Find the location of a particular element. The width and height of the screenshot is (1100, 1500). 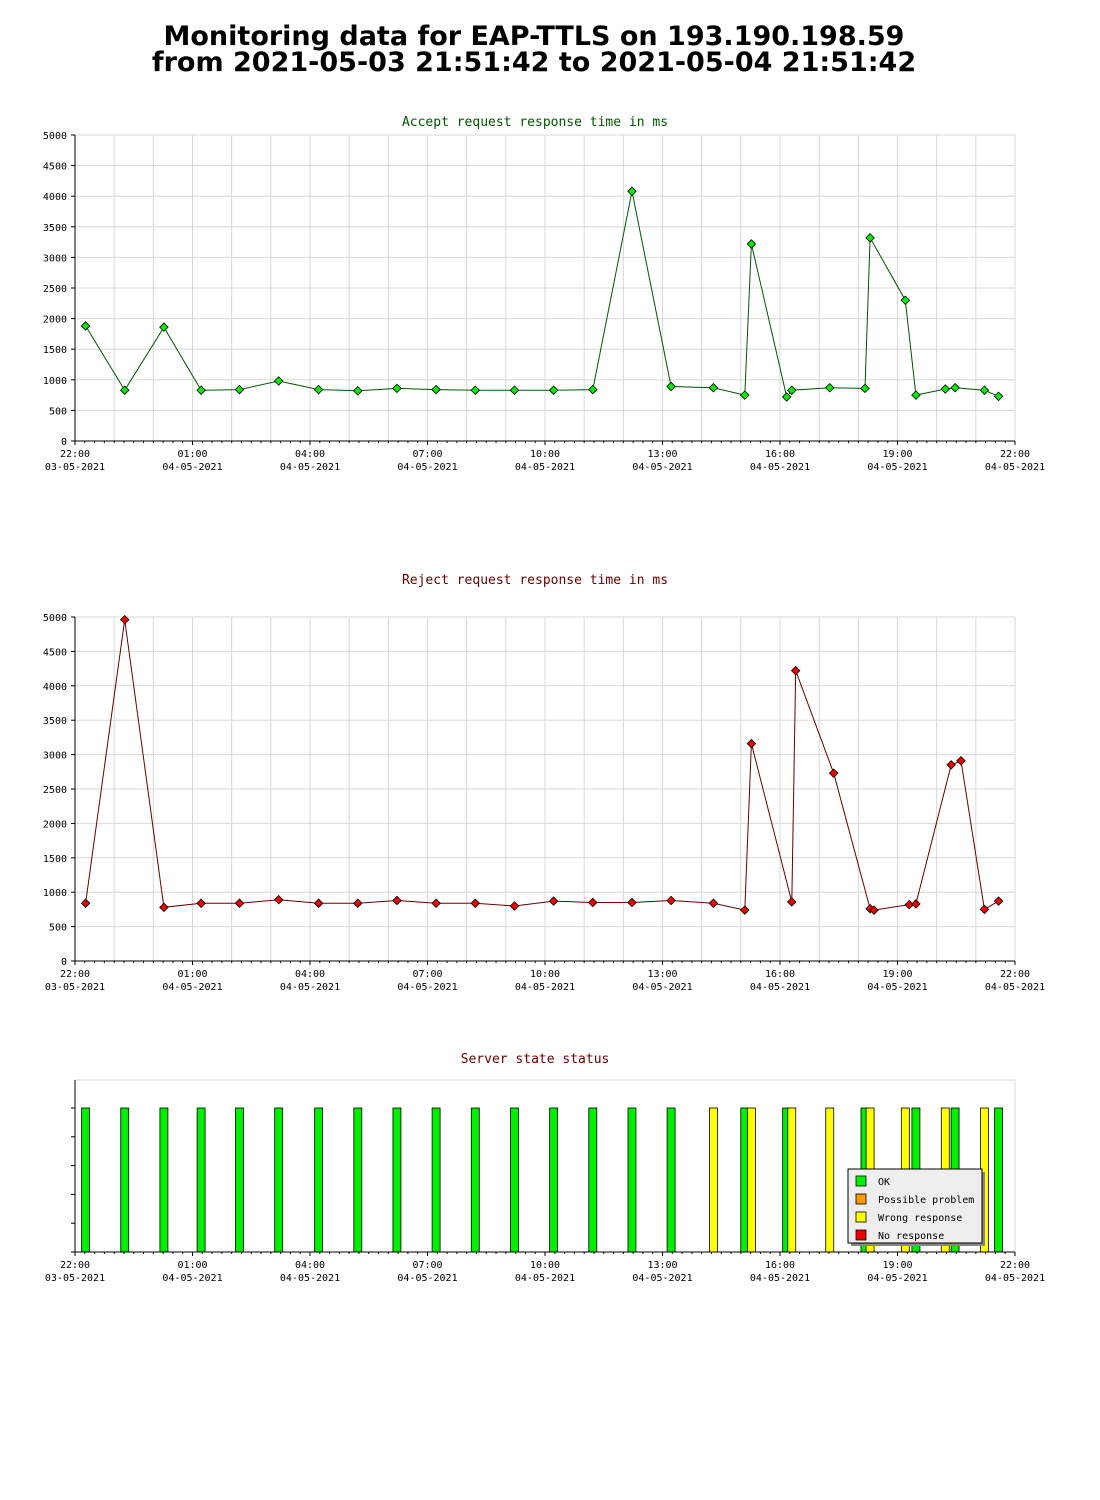

status-x-tick-time: 16:00 is located at coordinates (780, 1265).